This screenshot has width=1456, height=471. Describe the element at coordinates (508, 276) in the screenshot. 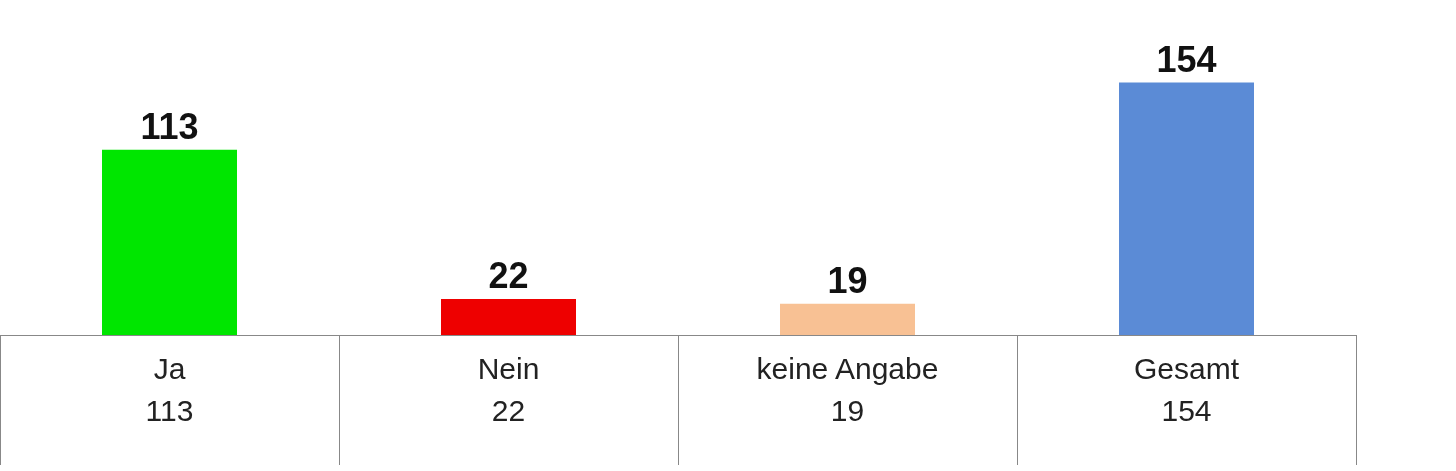

I see `data-label: 22` at that location.